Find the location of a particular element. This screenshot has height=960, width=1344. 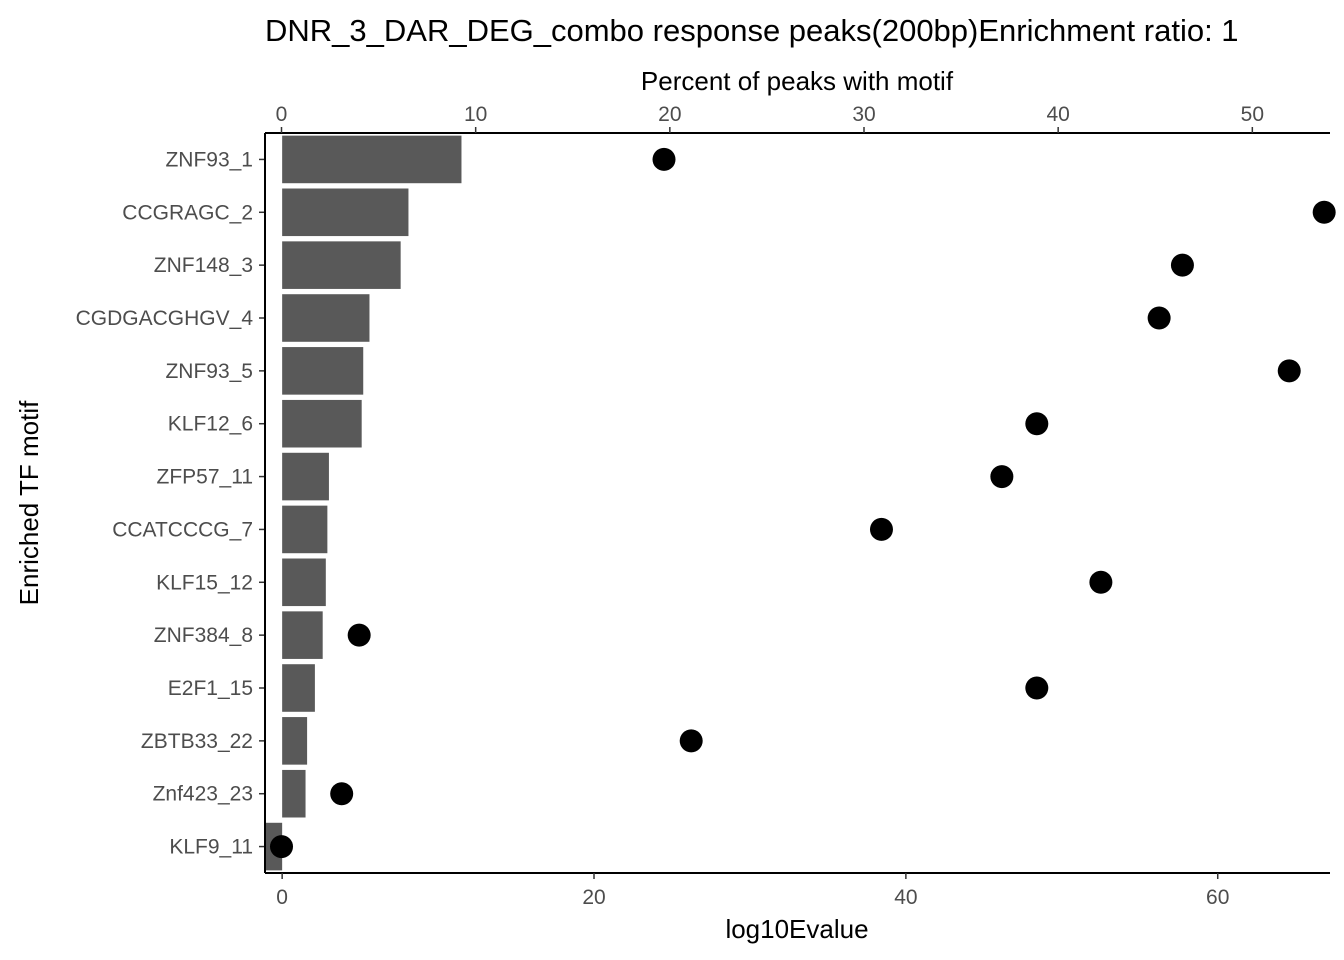

bottom-tick-label: 0 is located at coordinates (282, 897).